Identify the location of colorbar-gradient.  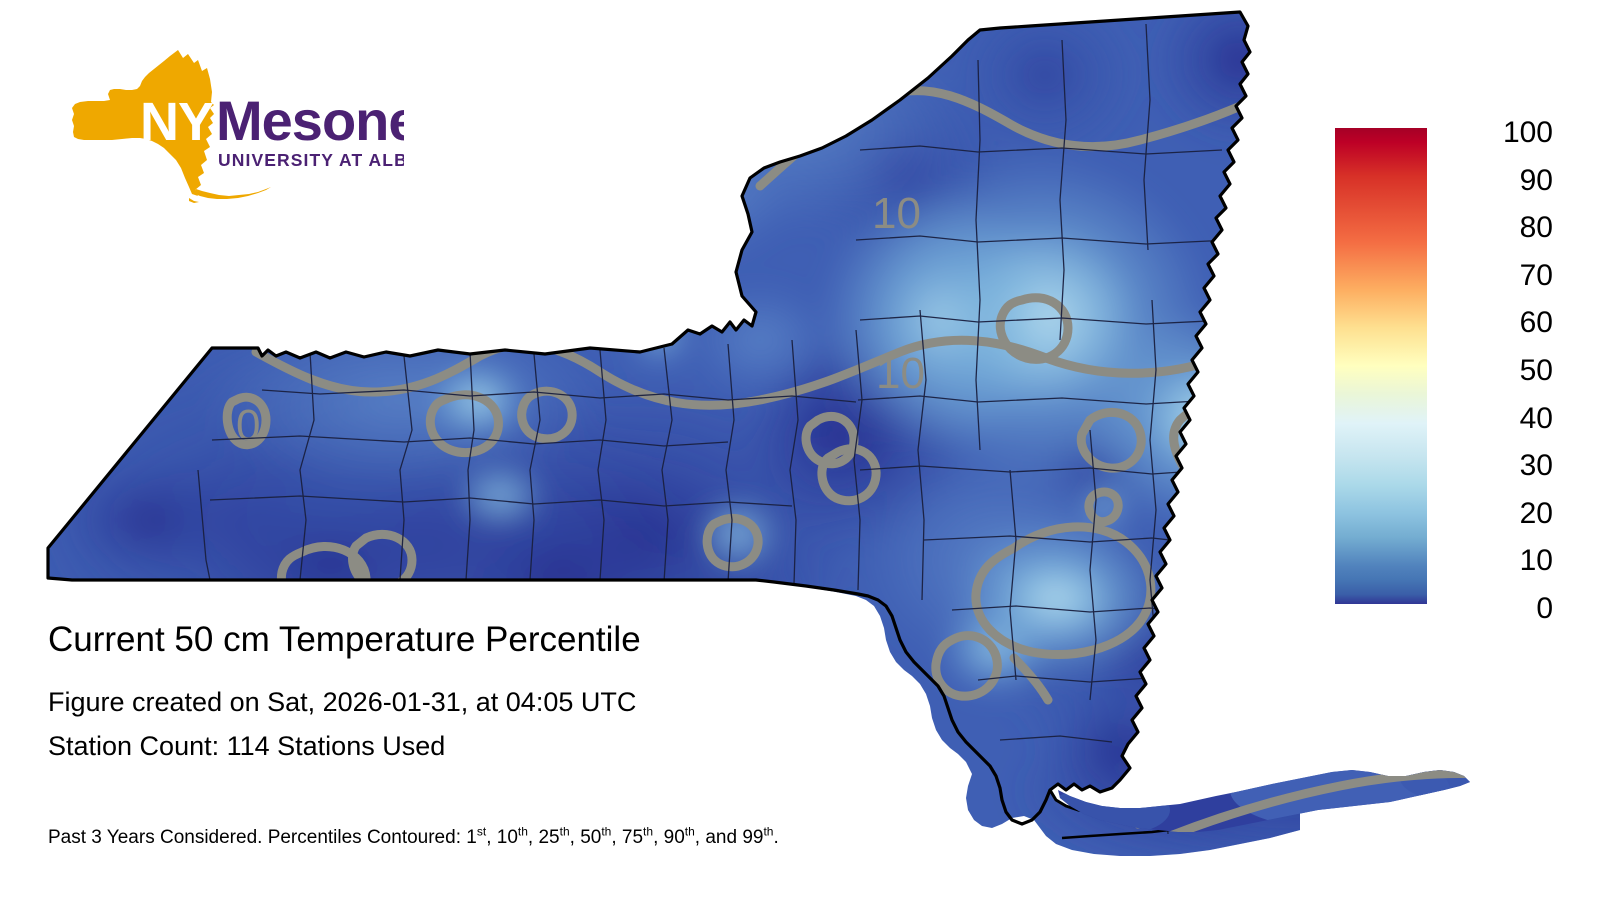
(1381, 366).